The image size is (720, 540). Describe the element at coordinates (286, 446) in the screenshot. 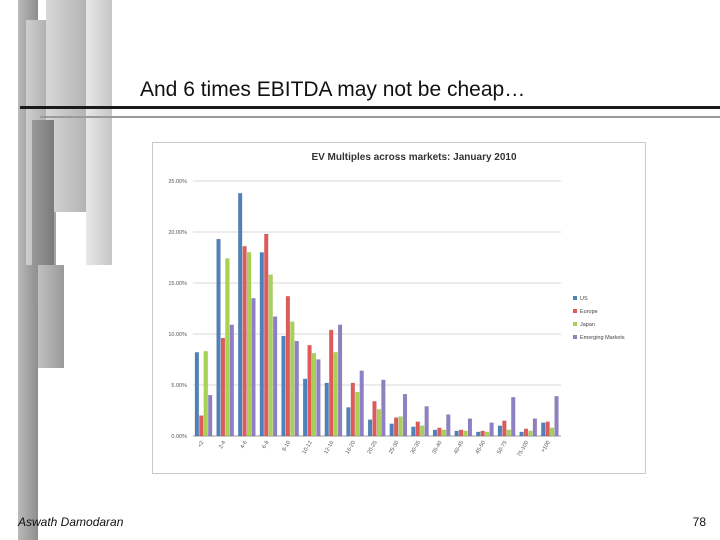

I see `x-tick-label: 8-10` at that location.